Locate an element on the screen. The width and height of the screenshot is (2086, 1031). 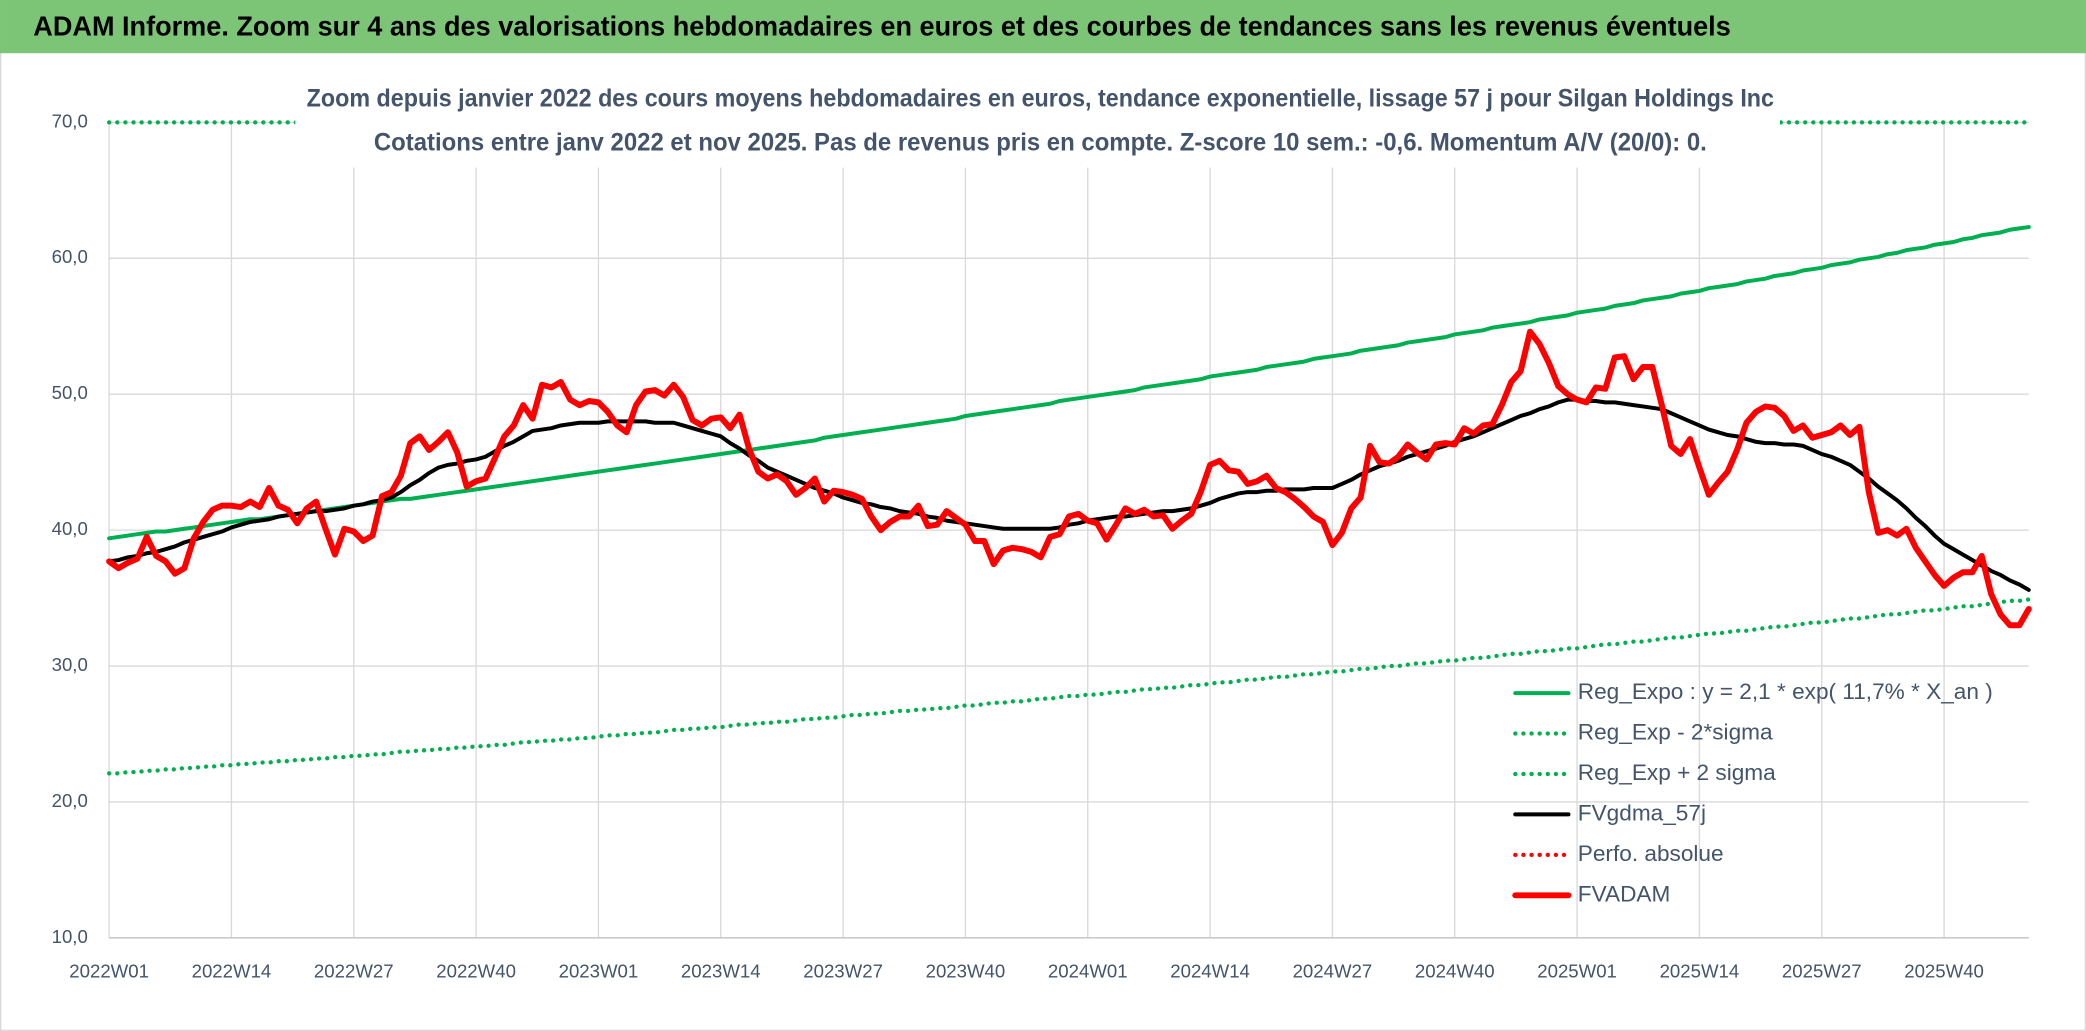
x-tick-label: 2022W27 is located at coordinates (354, 970).